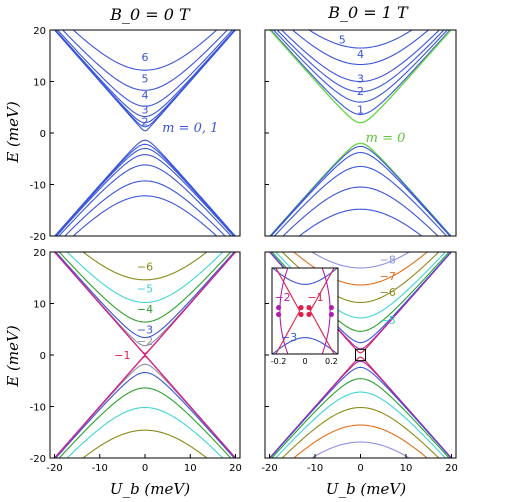 This screenshot has width=507, height=502. Describe the element at coordinates (360, 109) in the screenshot. I see `level-label: 1` at that location.